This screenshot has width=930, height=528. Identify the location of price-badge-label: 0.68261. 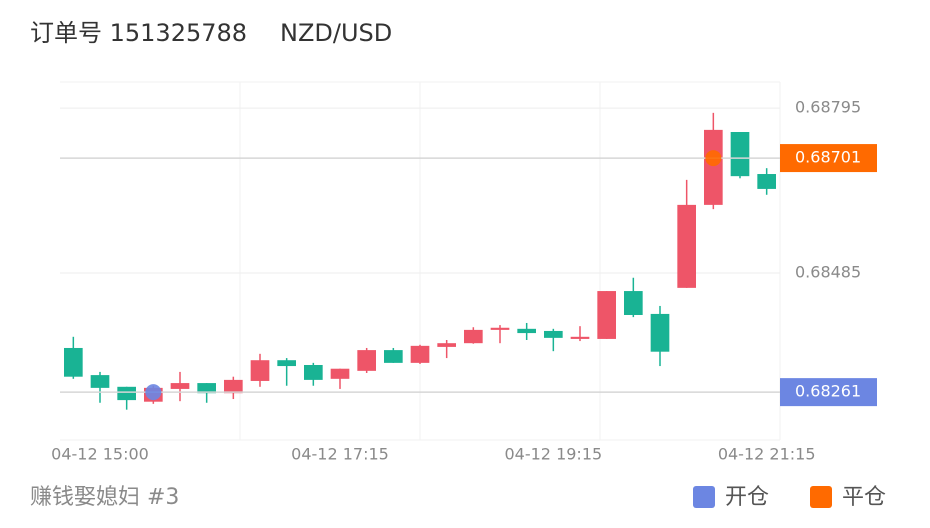
(828, 391).